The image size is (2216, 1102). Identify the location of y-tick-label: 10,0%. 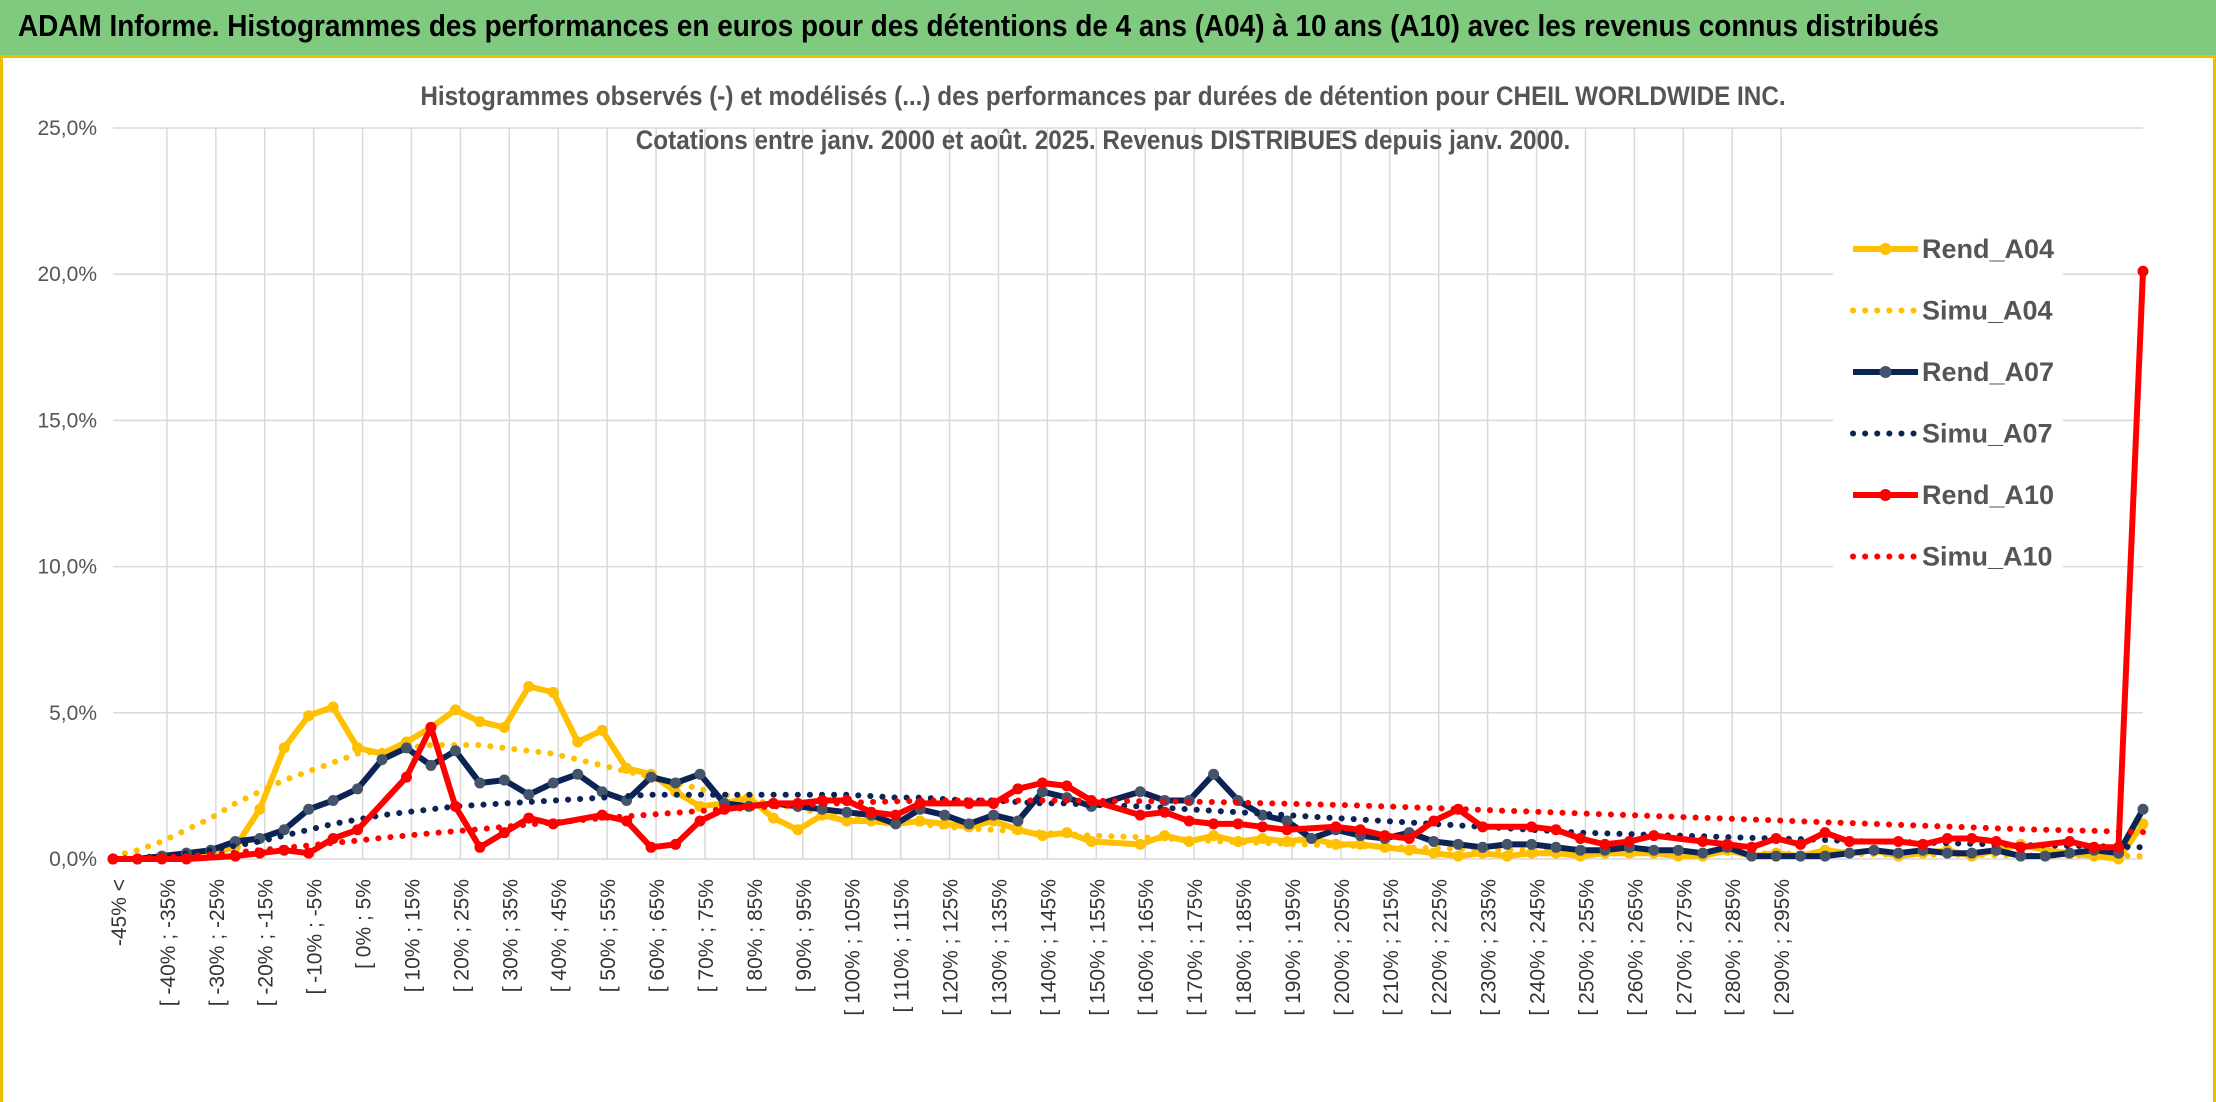
(67, 567).